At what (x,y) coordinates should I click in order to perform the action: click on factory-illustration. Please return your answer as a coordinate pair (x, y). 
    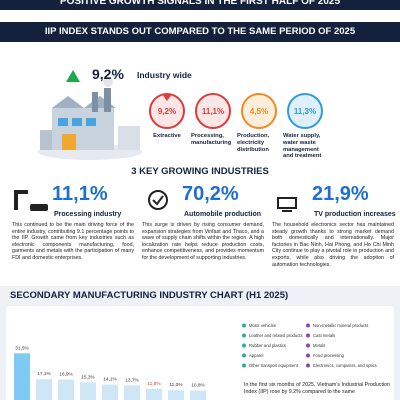
    Looking at the image, I should click on (90, 116).